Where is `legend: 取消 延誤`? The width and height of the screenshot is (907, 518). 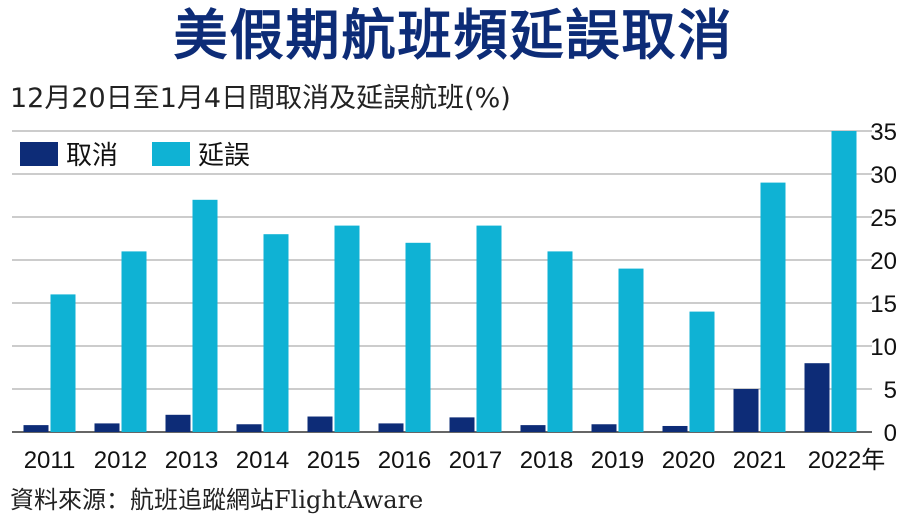
legend: 取消 延誤 is located at coordinates (135, 156).